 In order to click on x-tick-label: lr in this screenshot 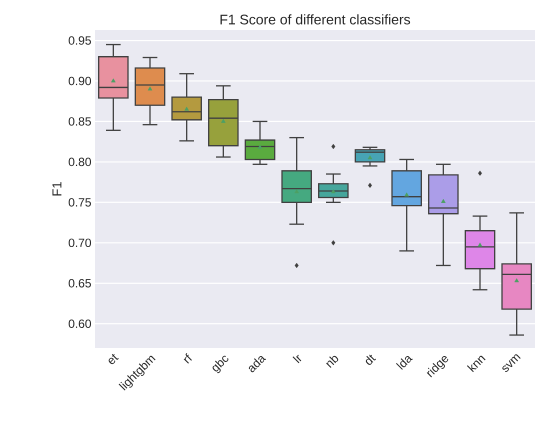, I will do `click(297, 359)`.